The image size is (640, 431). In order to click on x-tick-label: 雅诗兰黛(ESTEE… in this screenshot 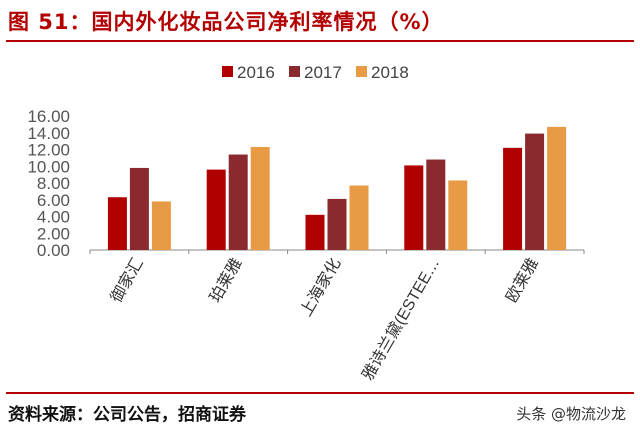, I will do `click(401, 319)`.